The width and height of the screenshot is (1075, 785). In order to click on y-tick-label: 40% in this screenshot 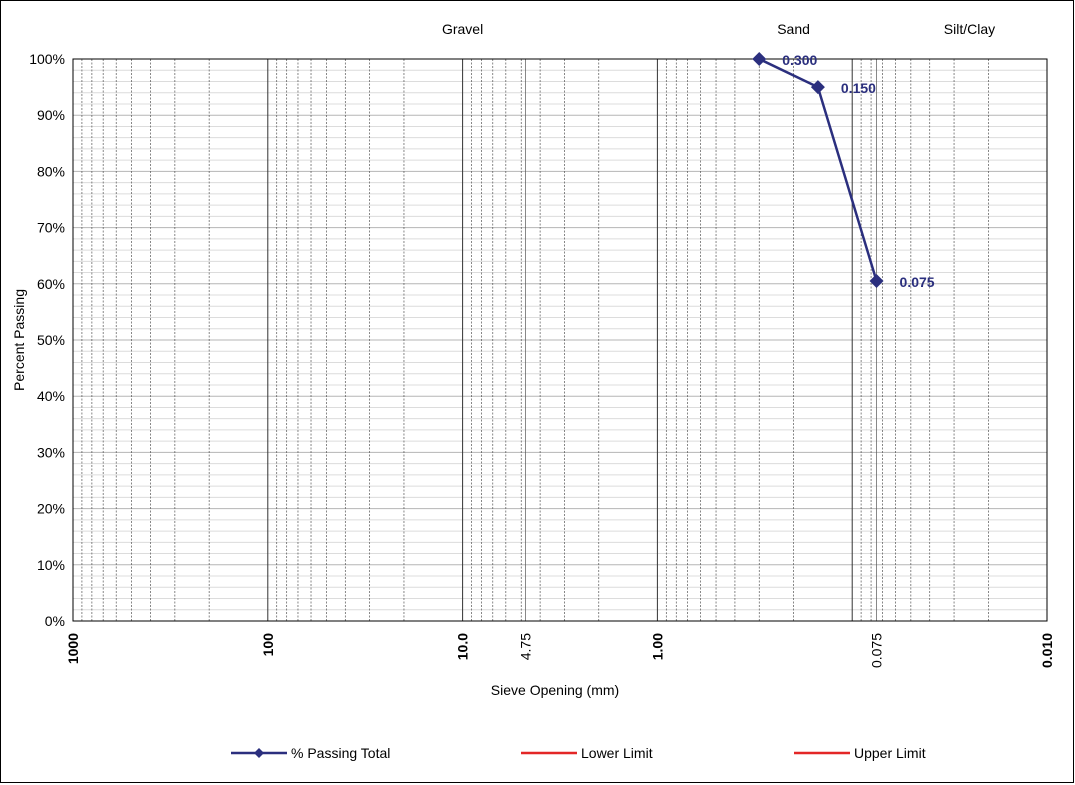, I will do `click(51, 396)`.